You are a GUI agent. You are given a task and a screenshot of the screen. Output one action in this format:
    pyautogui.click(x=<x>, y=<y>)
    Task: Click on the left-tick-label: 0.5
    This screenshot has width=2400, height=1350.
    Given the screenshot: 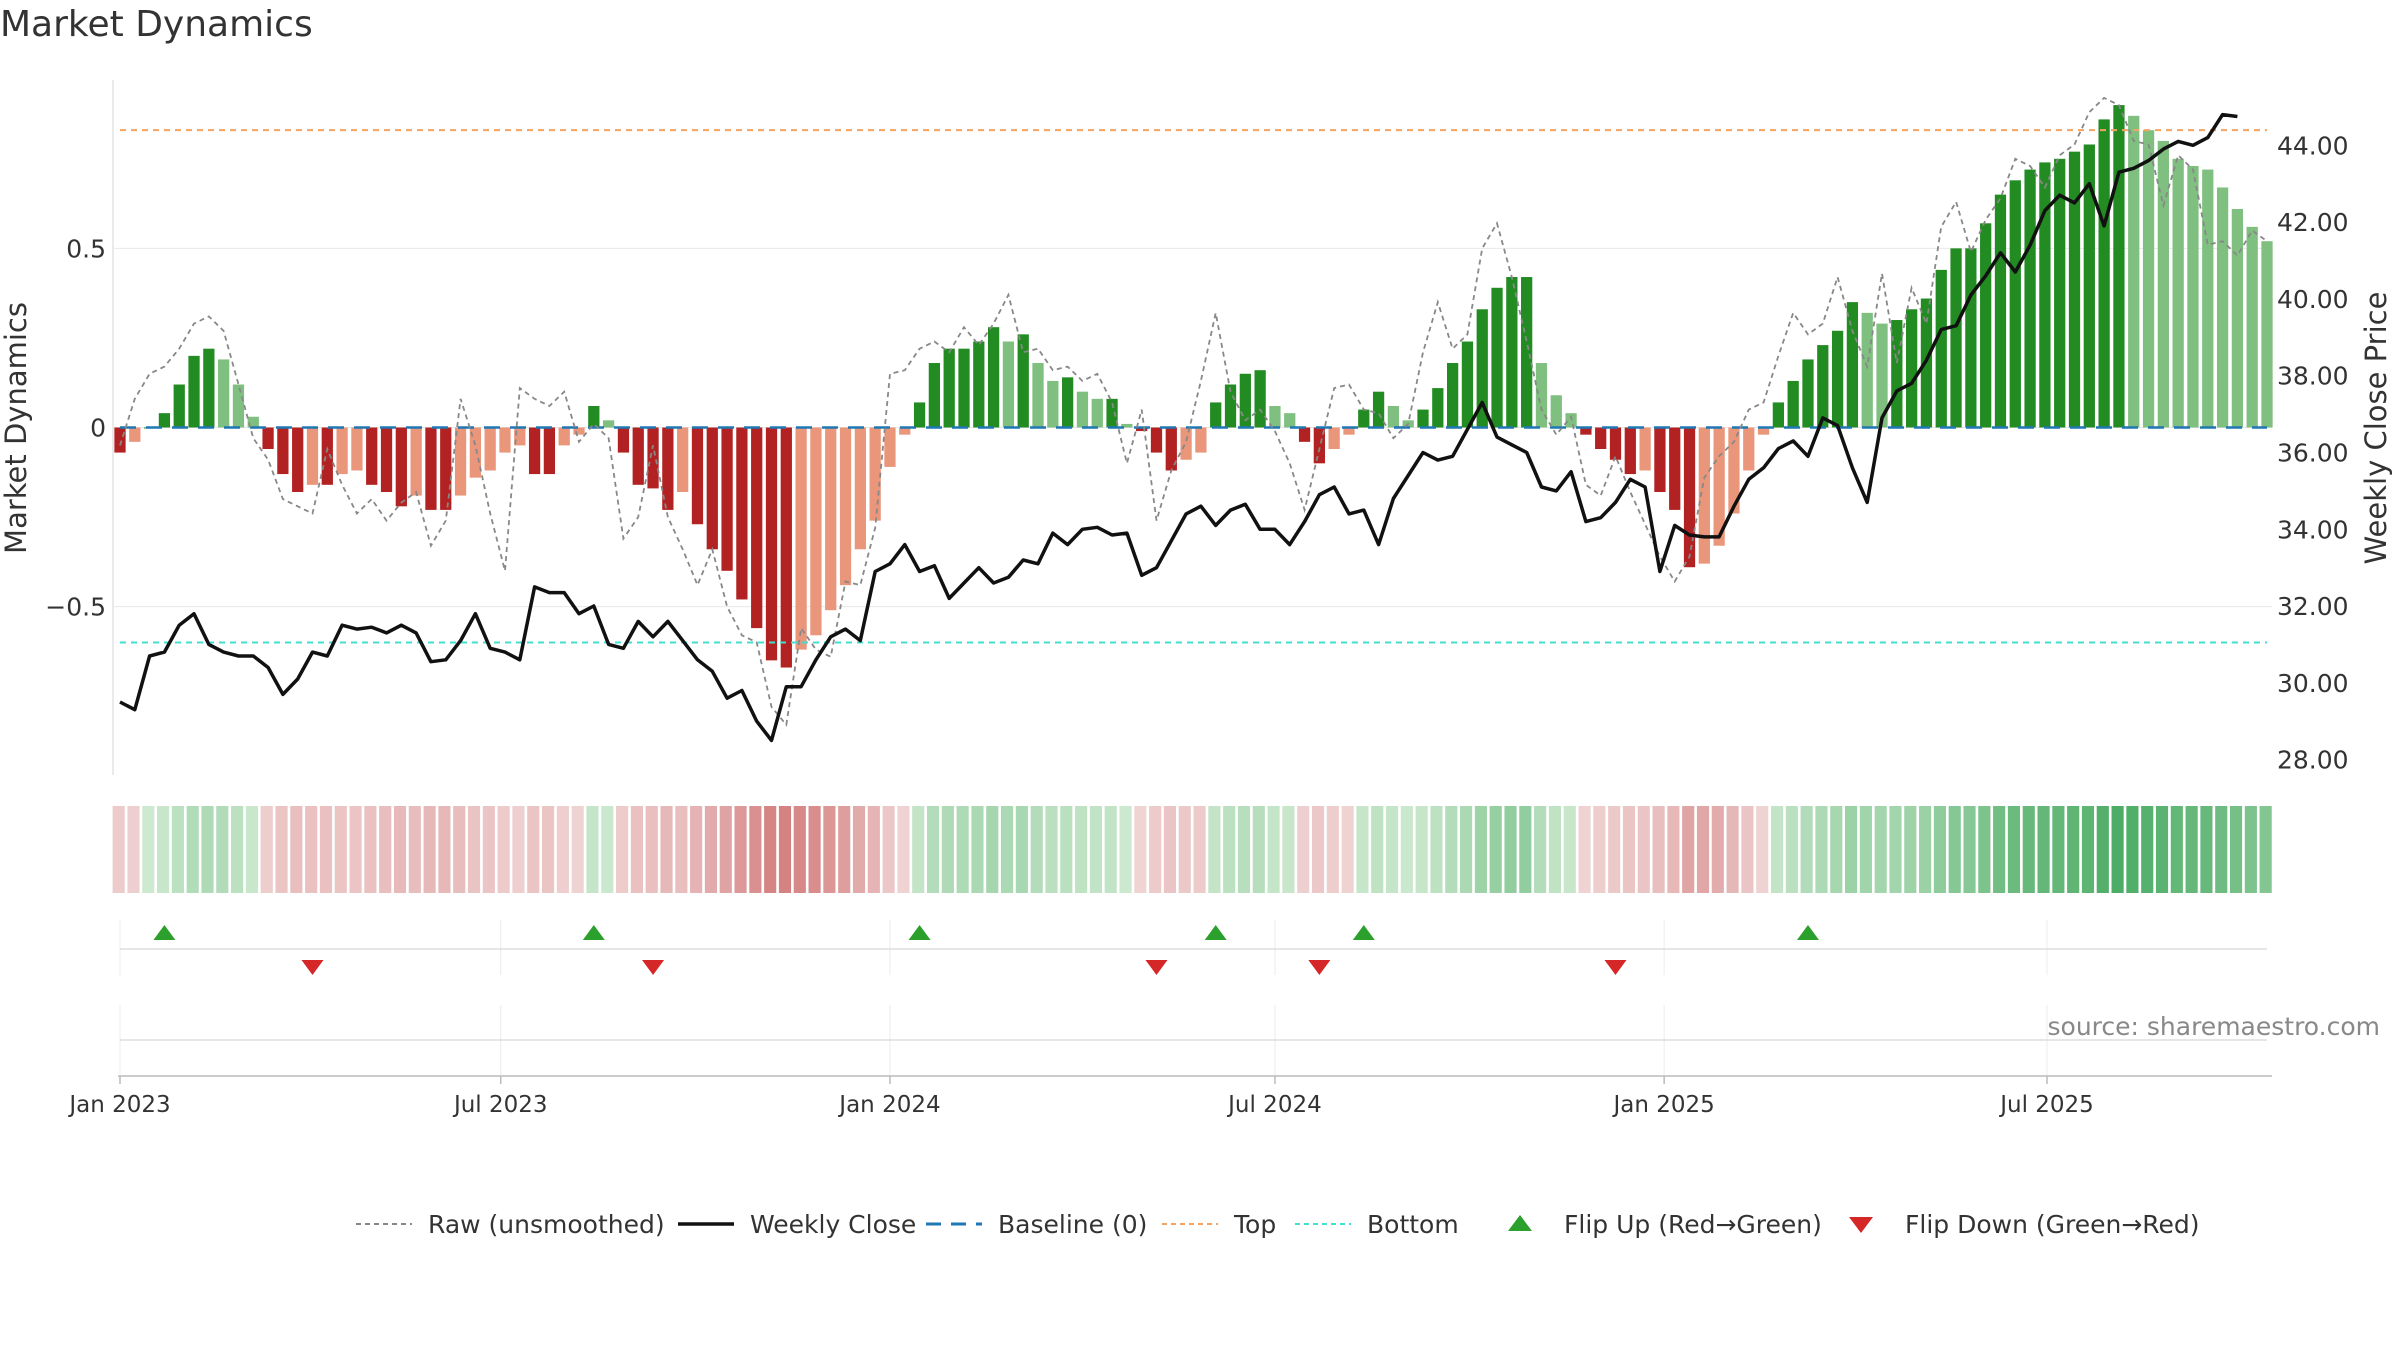 What is the action you would take?
    pyautogui.click(x=86, y=248)
    